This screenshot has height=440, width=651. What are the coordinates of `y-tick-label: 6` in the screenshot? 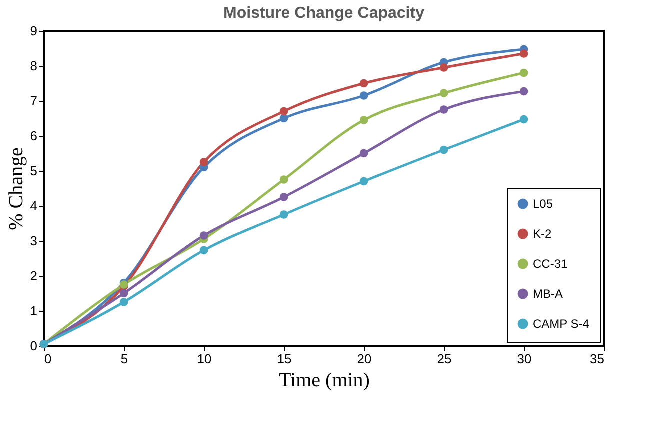 It's located at (34, 136).